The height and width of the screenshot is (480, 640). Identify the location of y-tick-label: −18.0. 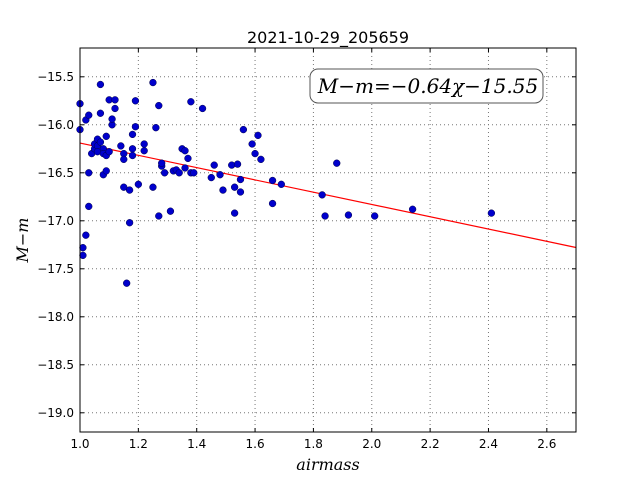
(55, 317).